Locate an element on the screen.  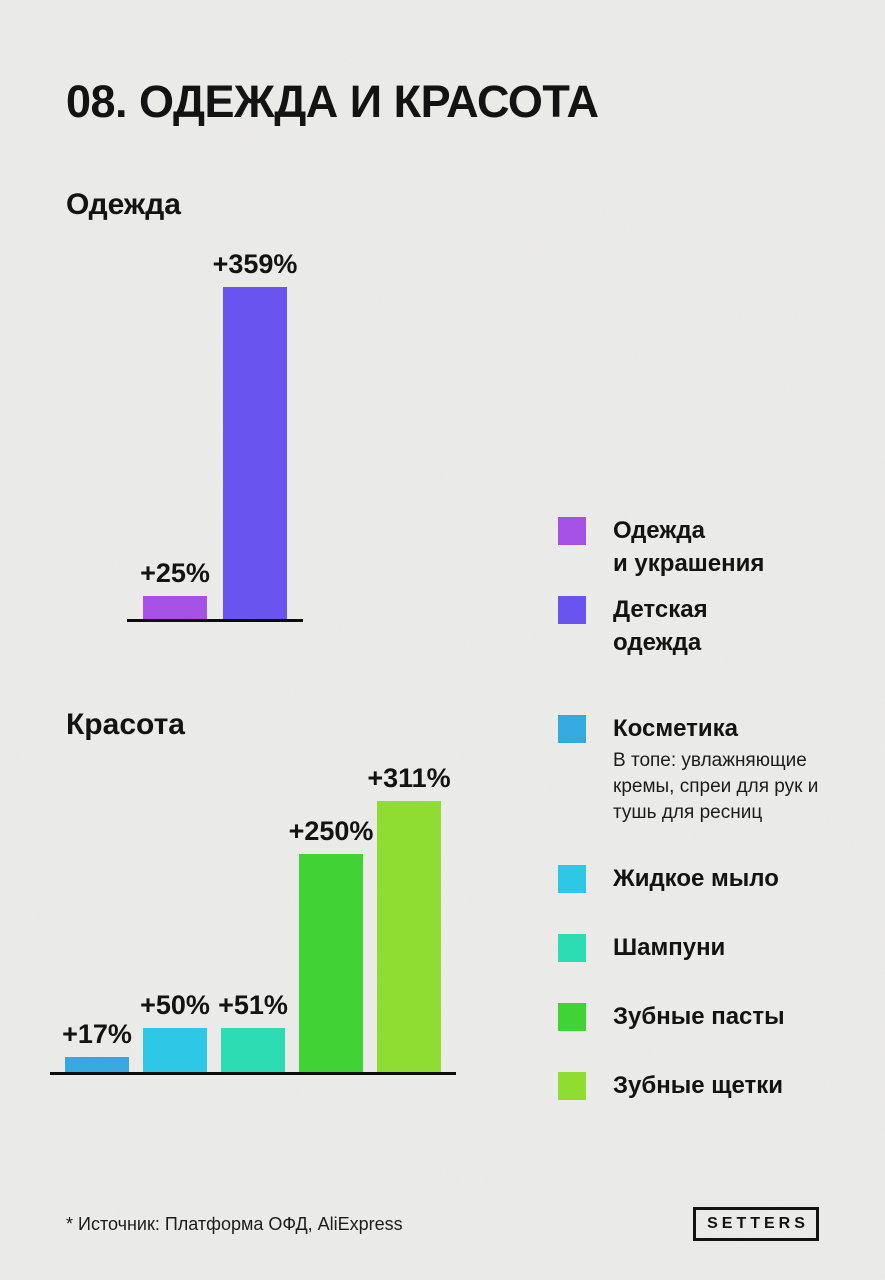
legend-text: Детская одежда is located at coordinates (660, 626).